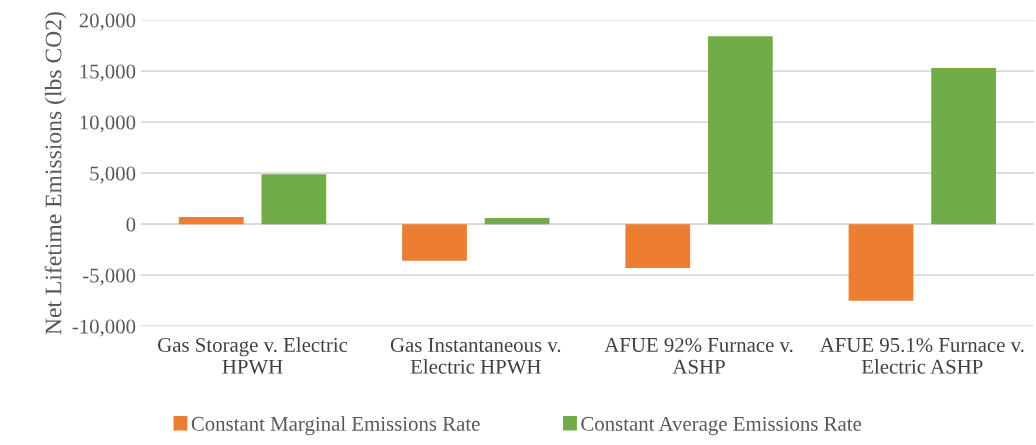 The height and width of the screenshot is (445, 1036). I want to click on legend-label: Constant Average Emissions Rate, so click(721, 426).